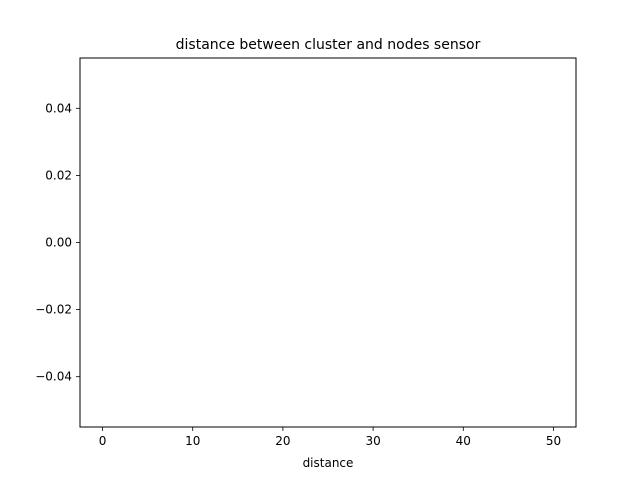  I want to click on y-tick-label: 0.04, so click(58, 108).